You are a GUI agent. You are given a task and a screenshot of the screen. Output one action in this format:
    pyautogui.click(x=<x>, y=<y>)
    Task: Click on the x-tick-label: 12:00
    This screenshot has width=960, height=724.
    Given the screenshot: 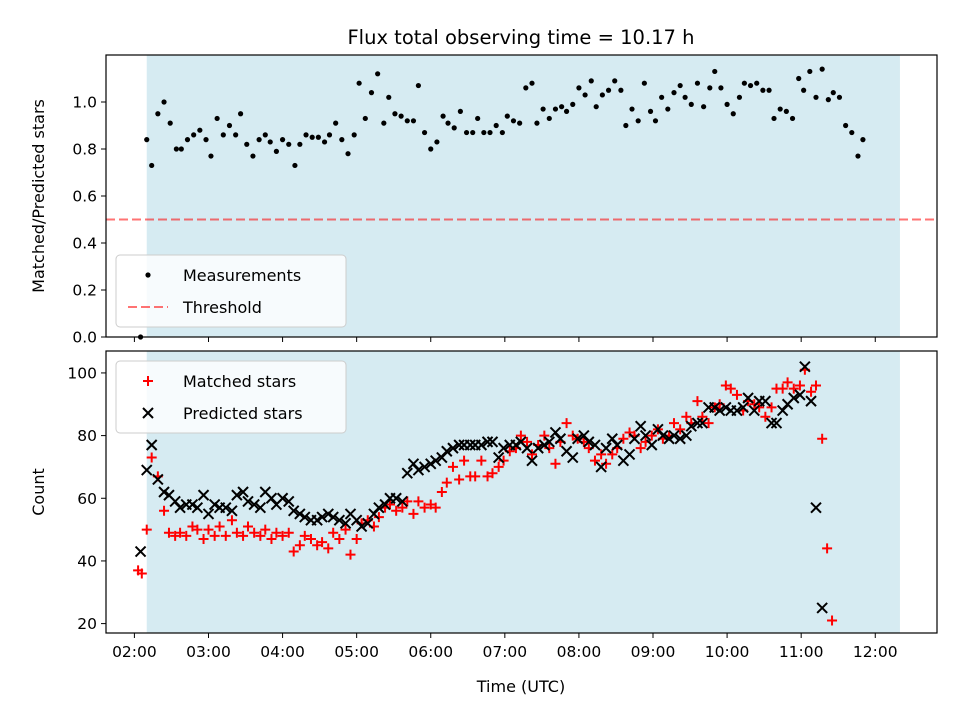 What is the action you would take?
    pyautogui.click(x=875, y=652)
    